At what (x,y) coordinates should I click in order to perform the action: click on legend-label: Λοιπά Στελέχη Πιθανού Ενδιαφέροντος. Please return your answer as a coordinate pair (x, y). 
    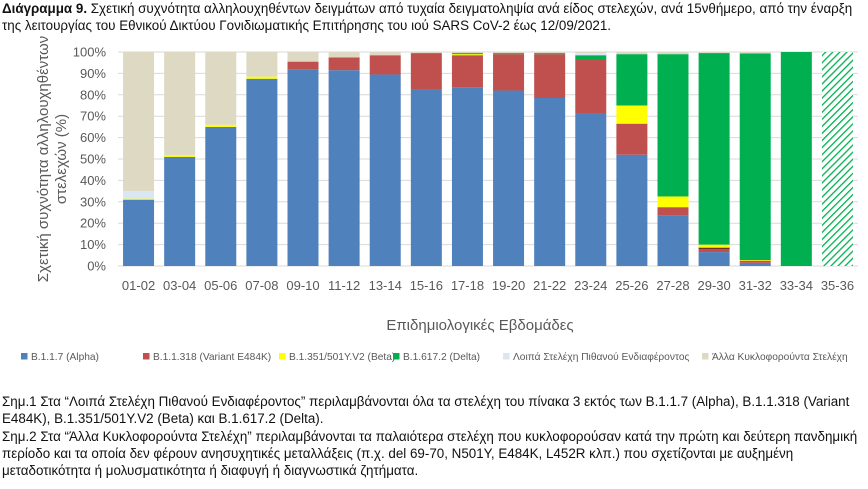
    Looking at the image, I should click on (601, 357).